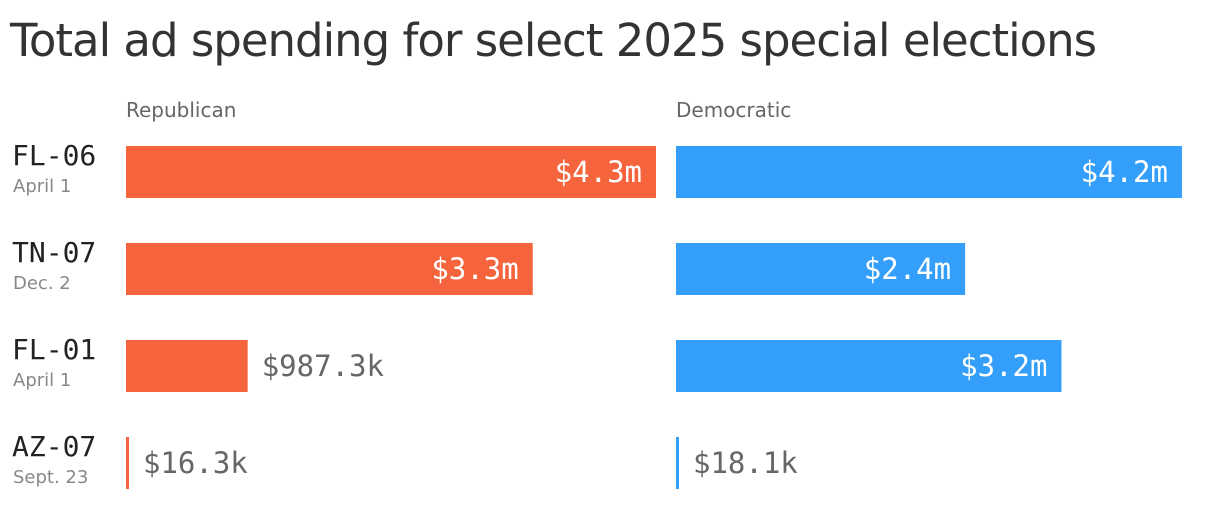 This screenshot has height=512, width=1220. I want to click on value-label-democratic-tn-07: $2.4m, so click(907, 269).